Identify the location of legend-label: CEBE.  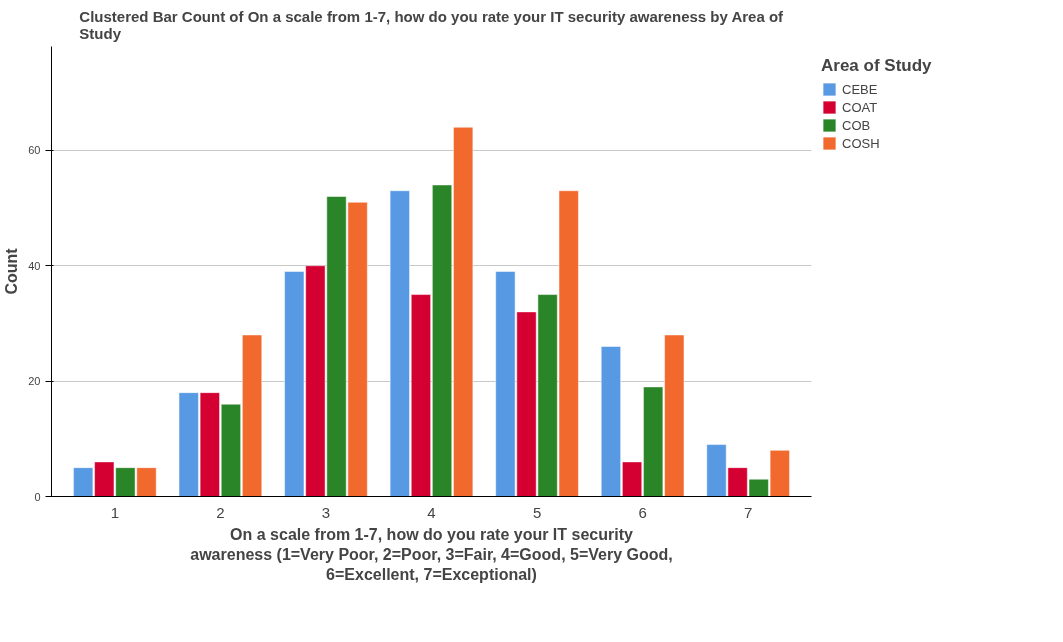
(860, 89).